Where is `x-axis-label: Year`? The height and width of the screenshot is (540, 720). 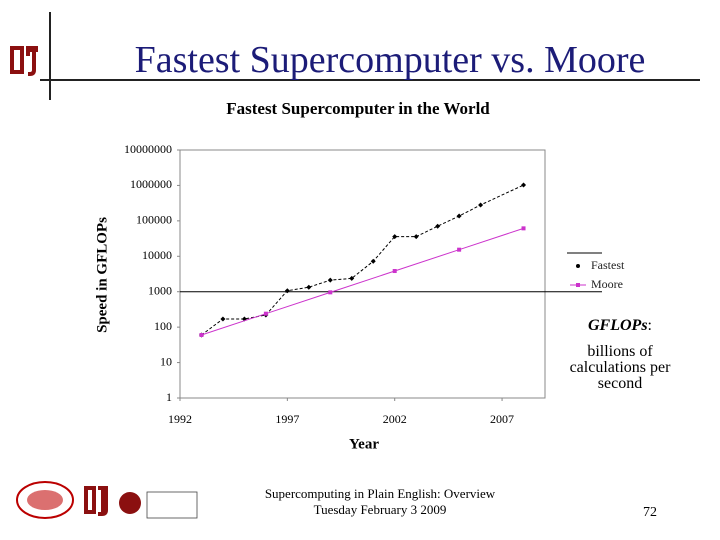
x-axis-label: Year is located at coordinates (364, 444).